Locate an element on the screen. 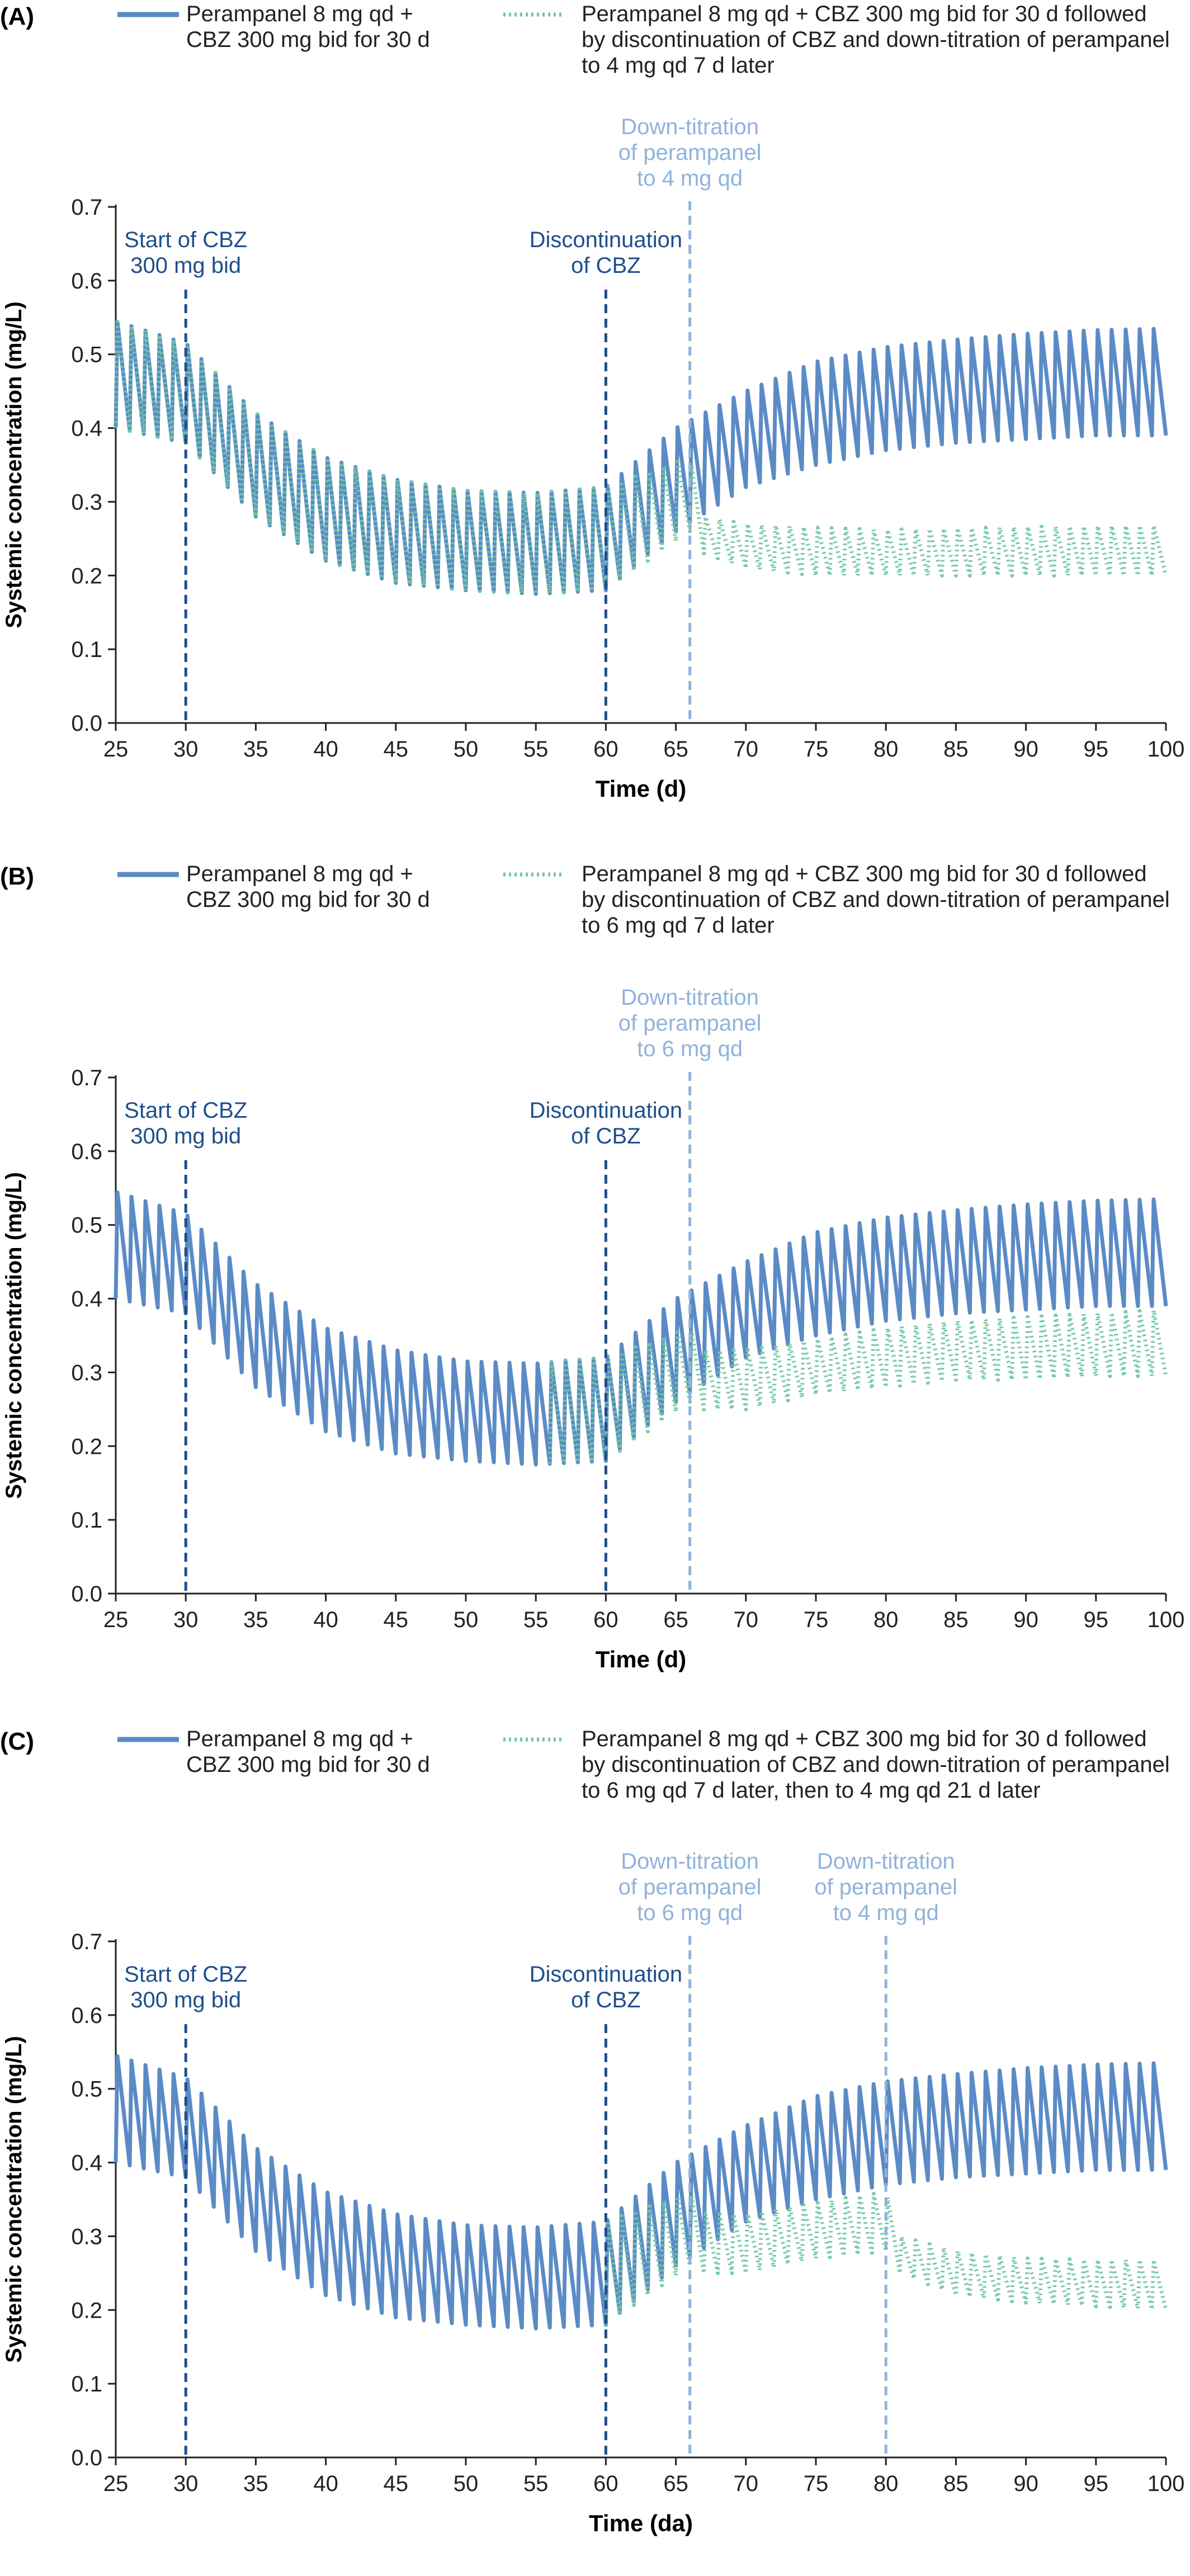  panel-label: (A) is located at coordinates (17, 16).